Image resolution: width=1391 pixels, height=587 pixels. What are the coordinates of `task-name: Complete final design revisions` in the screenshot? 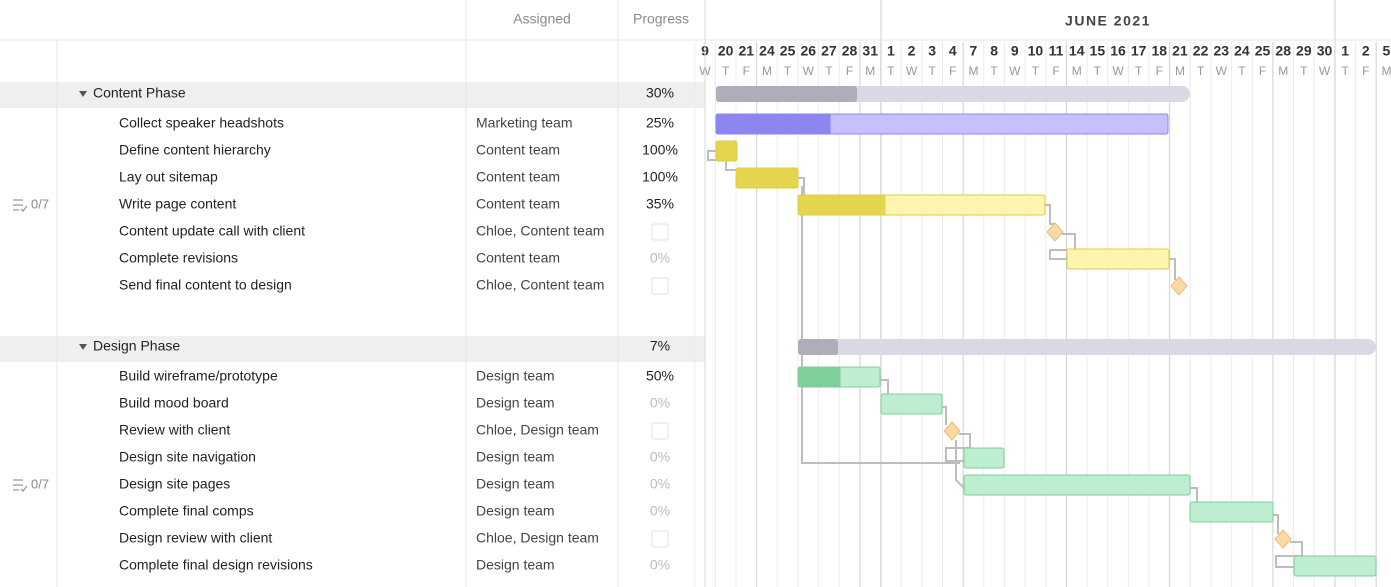 It's located at (216, 565).